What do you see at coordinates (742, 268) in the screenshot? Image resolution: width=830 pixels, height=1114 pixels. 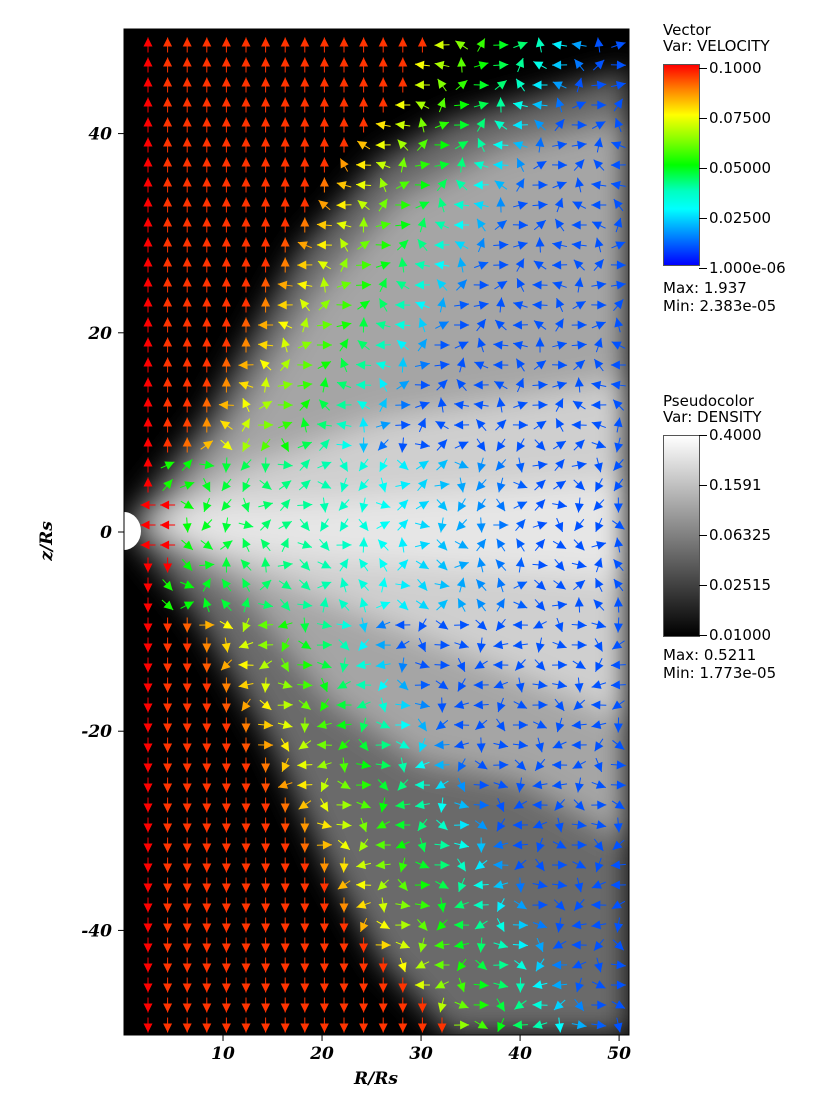 I see `velocity-tick-5: 1.000e-06` at bounding box center [742, 268].